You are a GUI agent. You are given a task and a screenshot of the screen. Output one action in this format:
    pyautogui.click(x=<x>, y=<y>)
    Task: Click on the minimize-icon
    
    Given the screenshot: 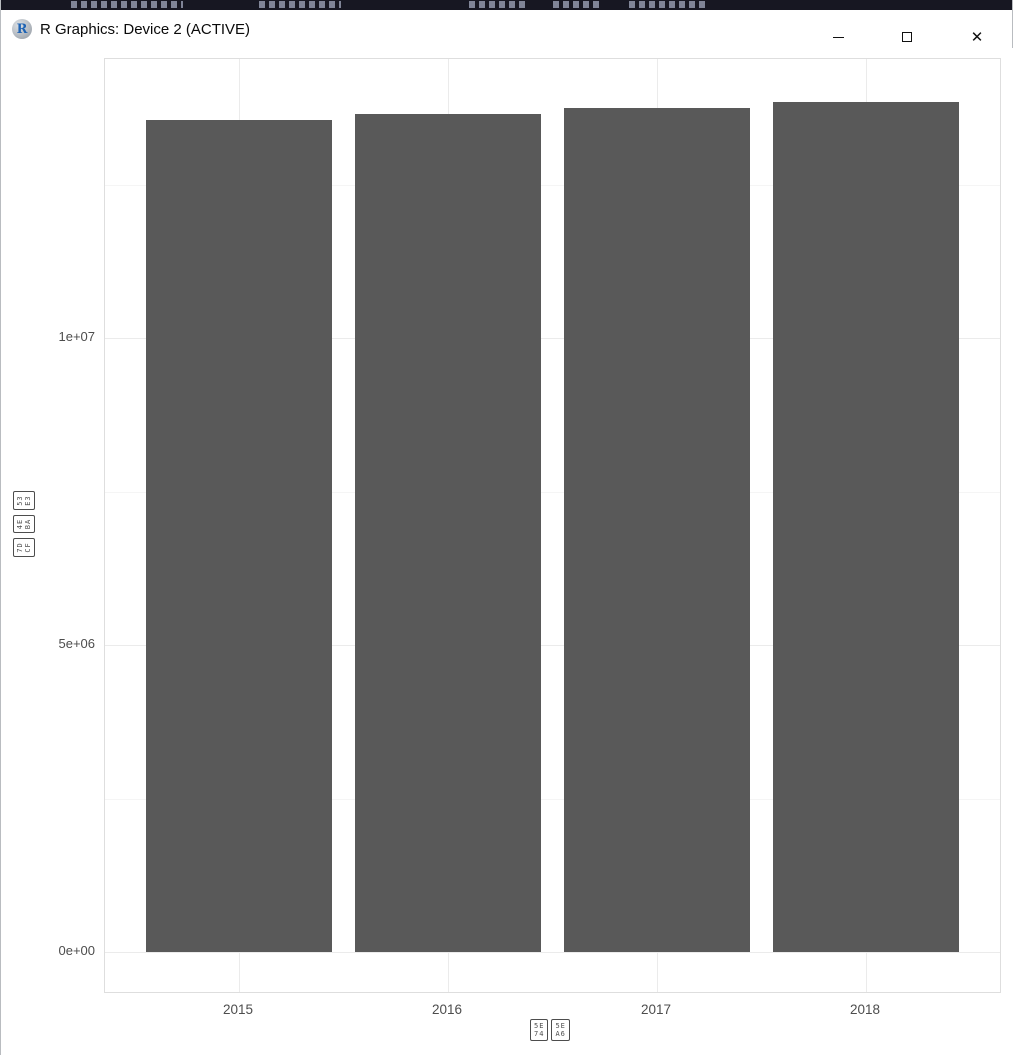 What is the action you would take?
    pyautogui.click(x=838, y=37)
    